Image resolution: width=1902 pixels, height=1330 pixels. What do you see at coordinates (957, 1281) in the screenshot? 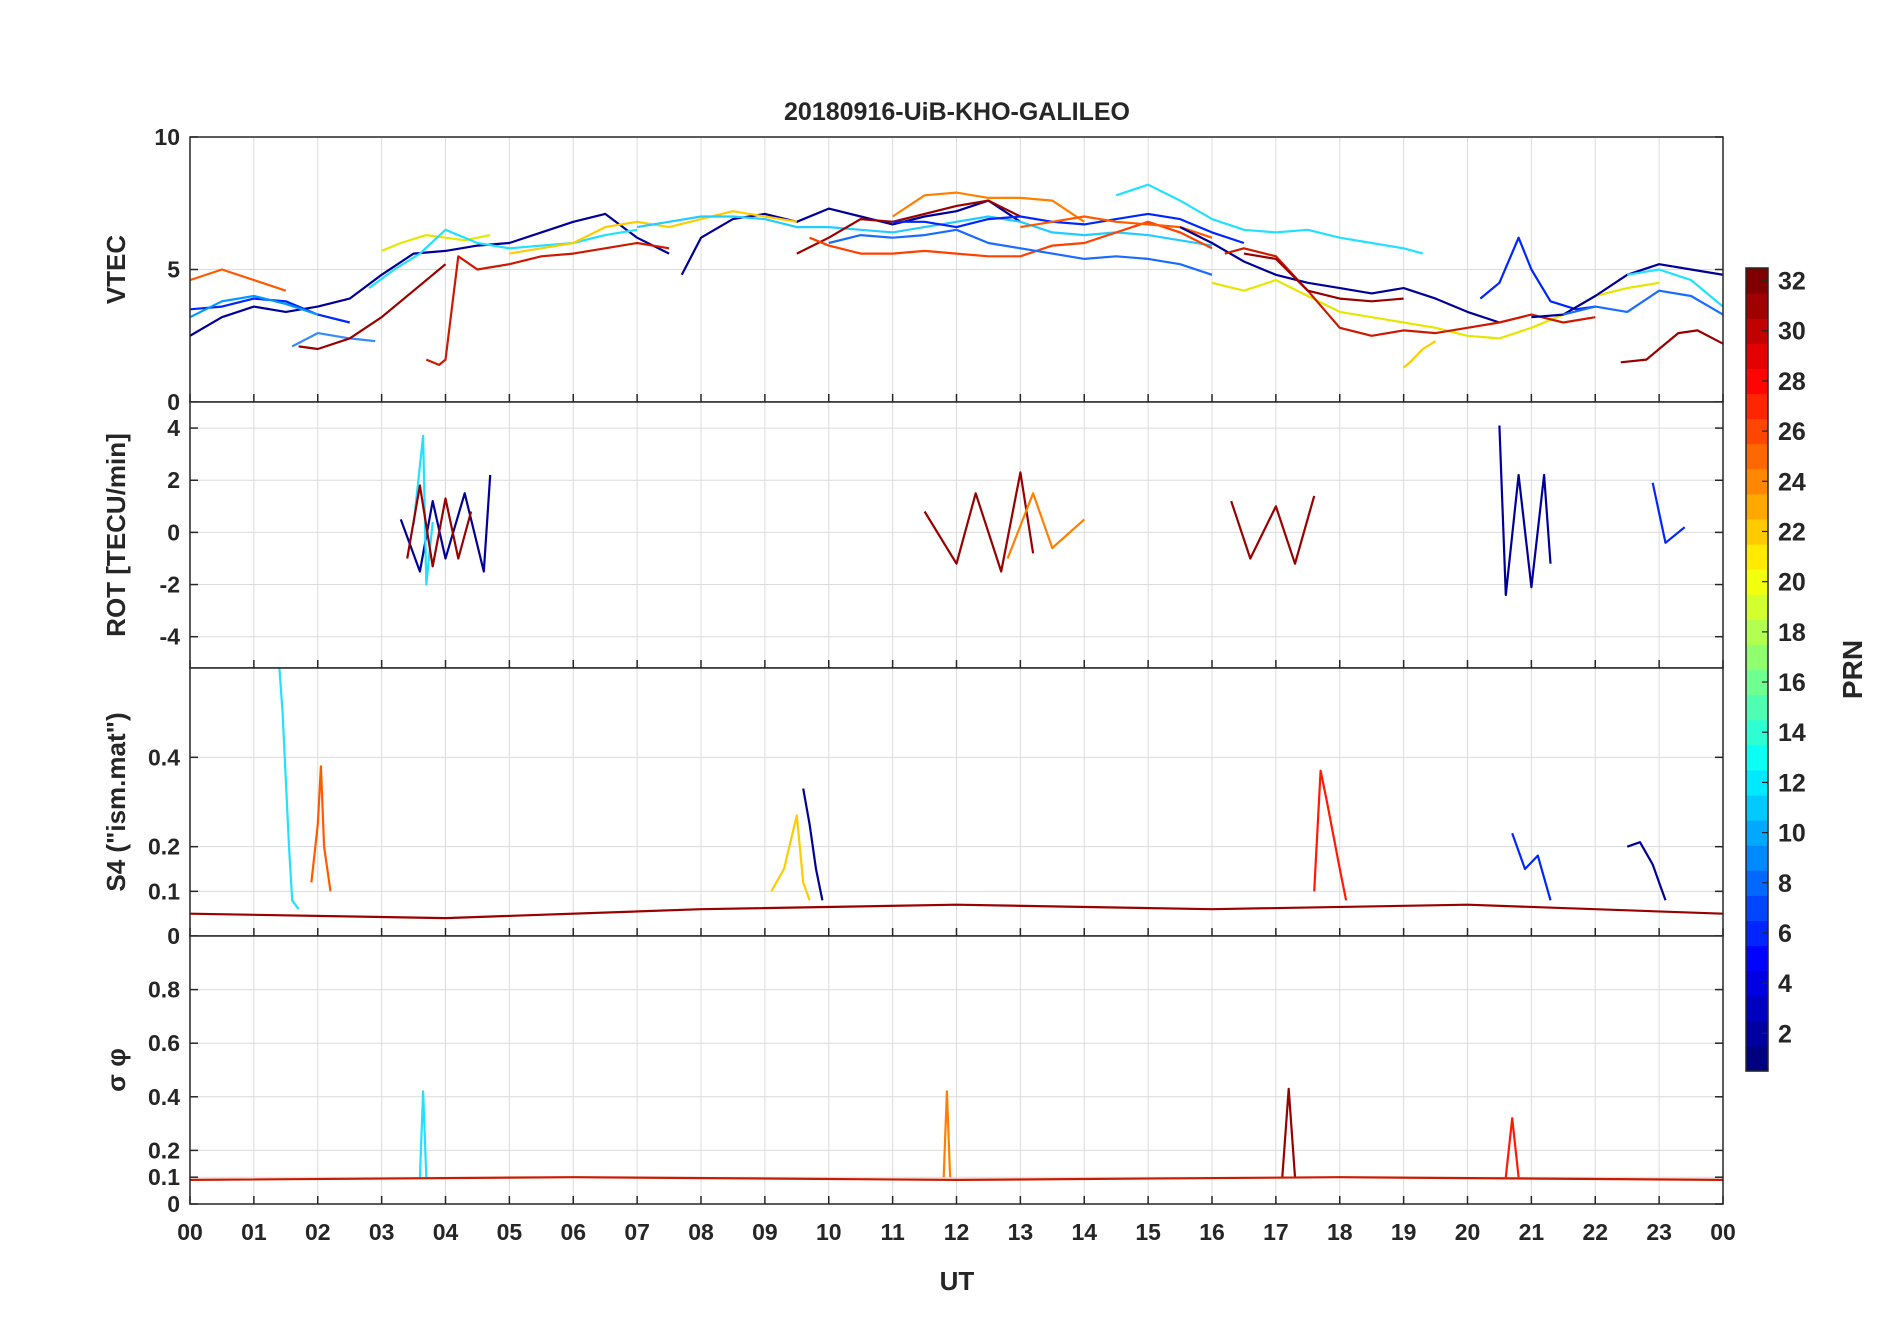
I see `x-axis-label: UT` at bounding box center [957, 1281].